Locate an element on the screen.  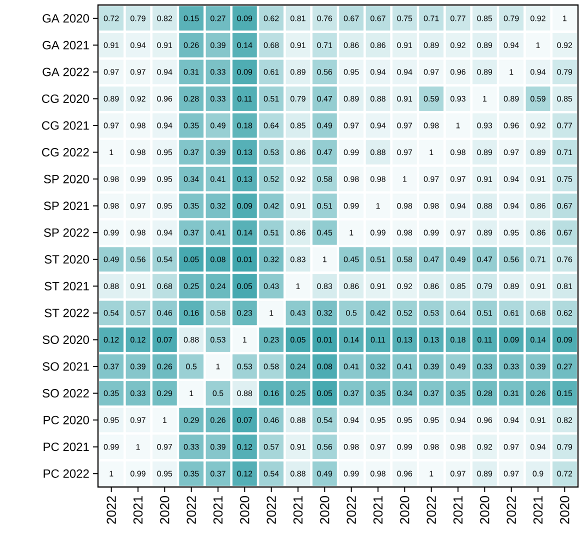
data-label: 0.15 is located at coordinates (564, 393).